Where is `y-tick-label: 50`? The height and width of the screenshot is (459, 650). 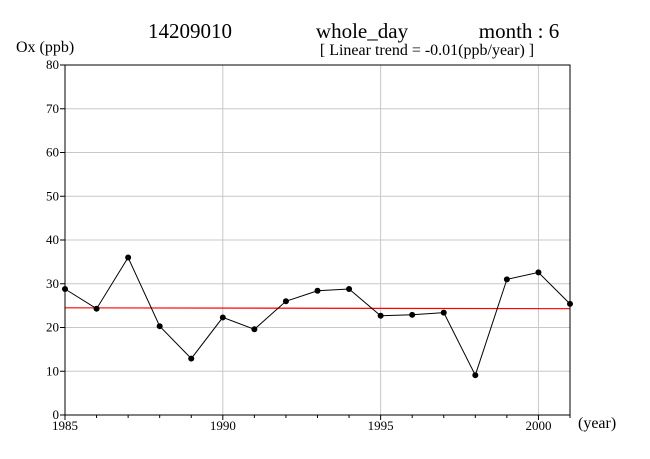
y-tick-label: 50 is located at coordinates (52, 195).